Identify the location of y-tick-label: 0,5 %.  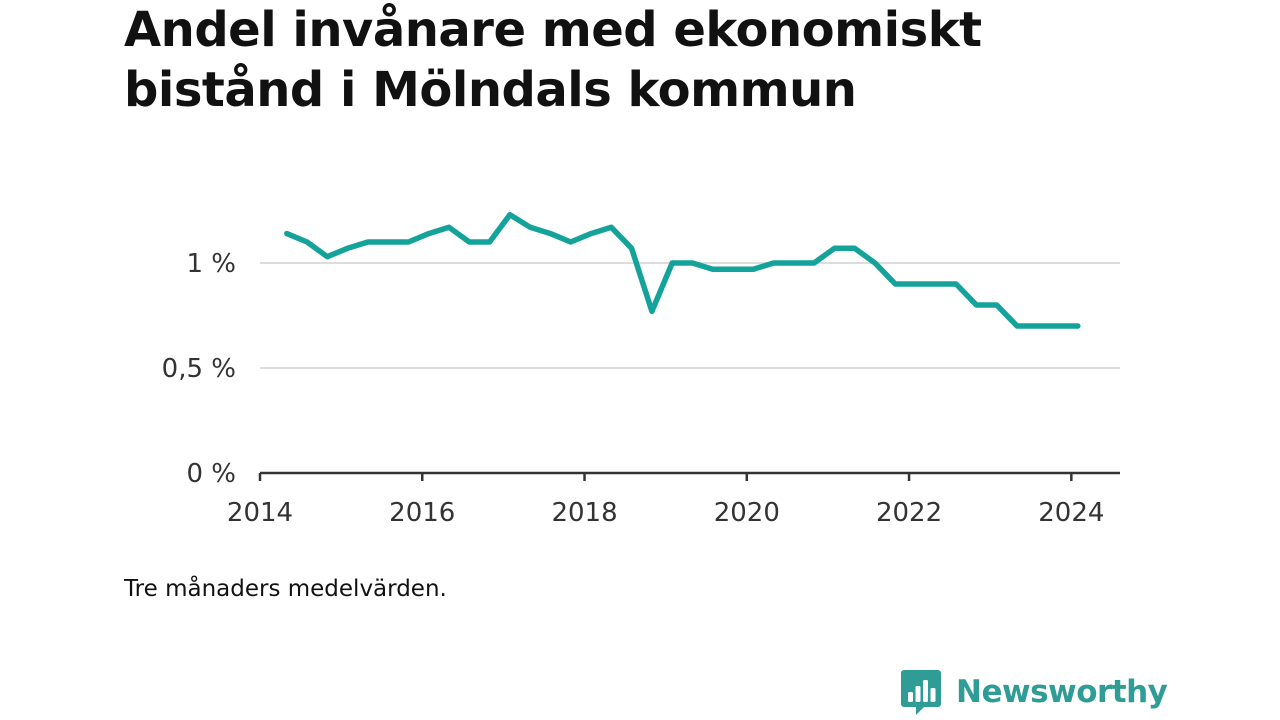
(199, 369).